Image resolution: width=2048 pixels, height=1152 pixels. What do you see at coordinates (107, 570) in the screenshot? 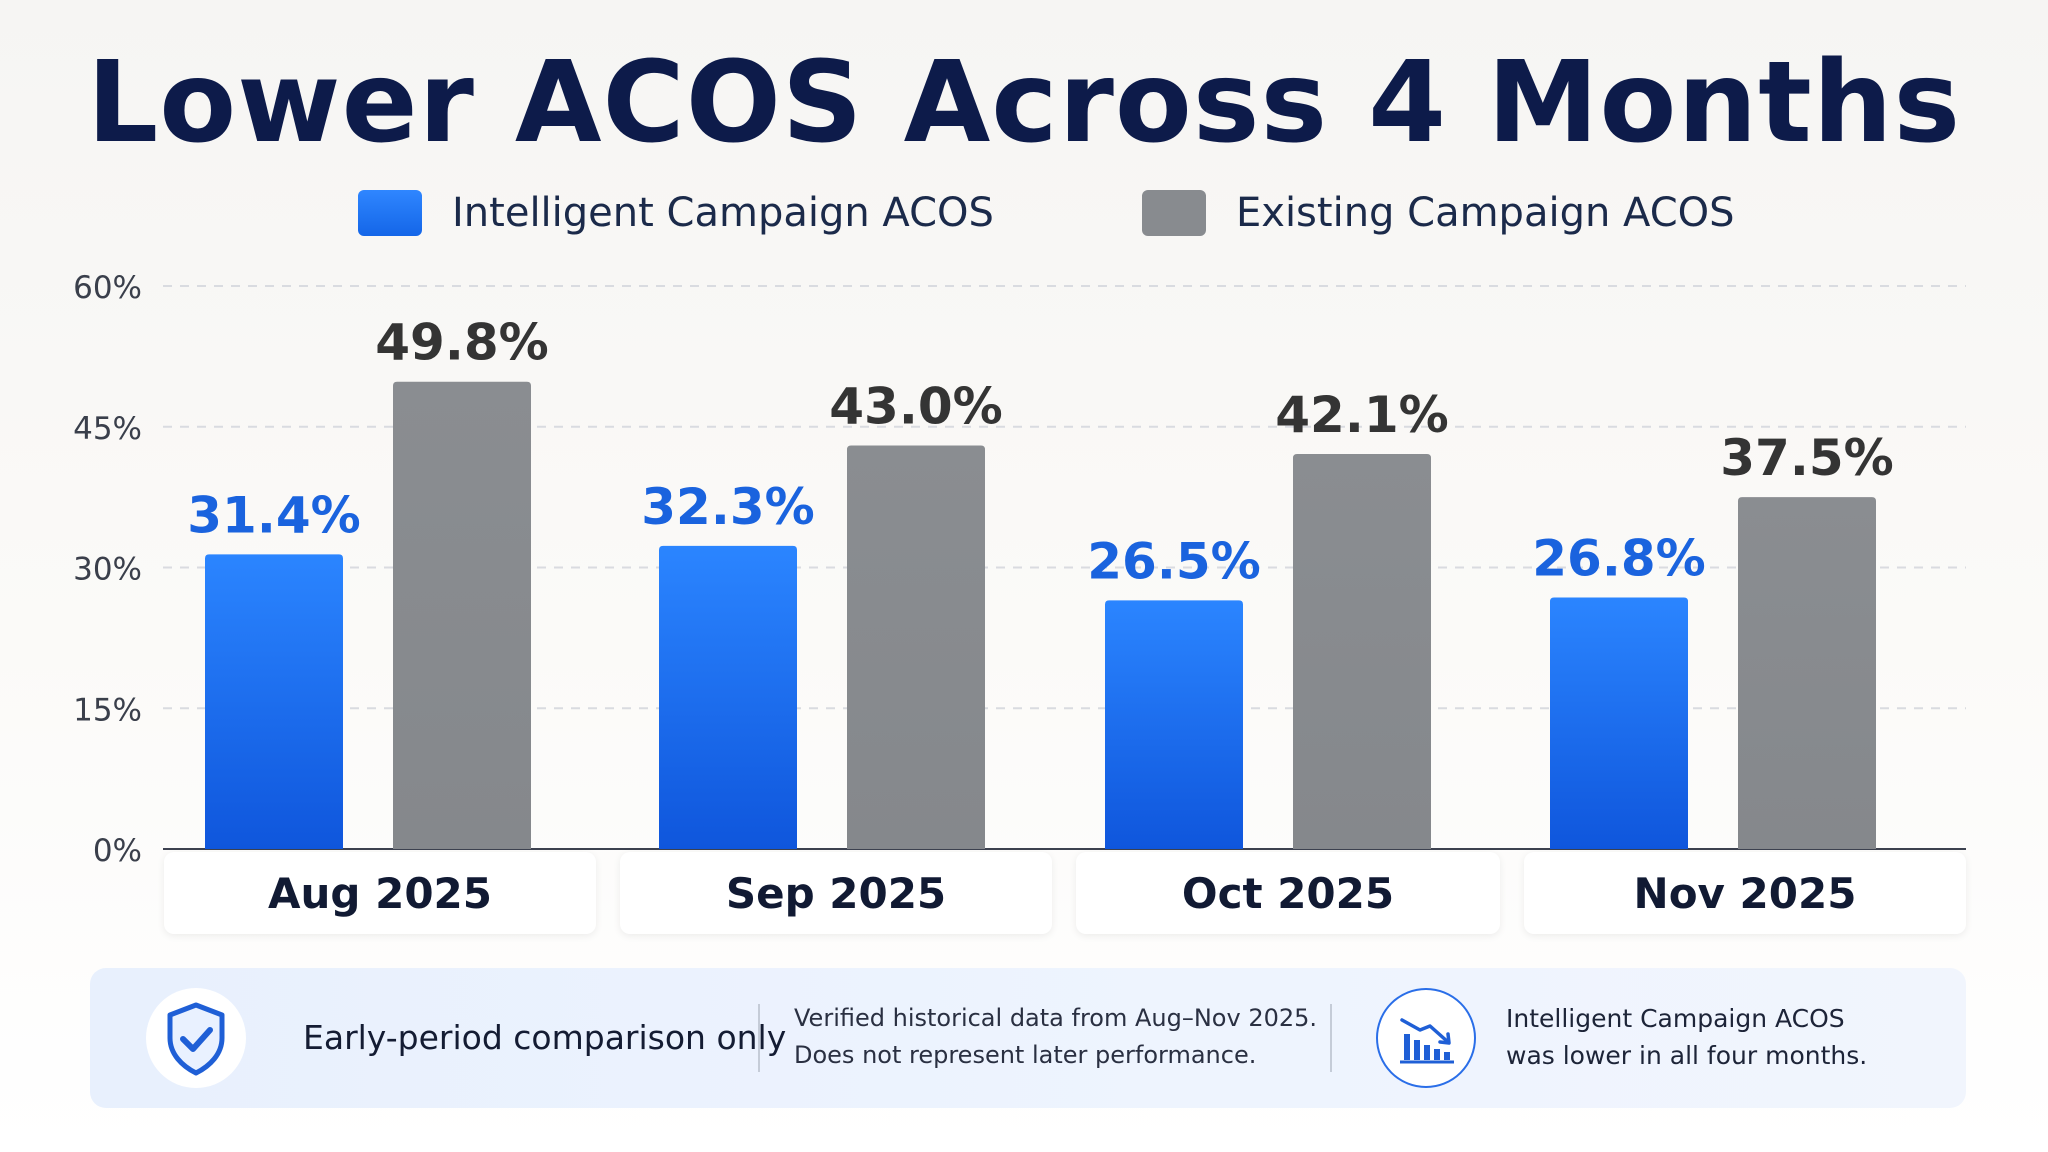
I see `y-tick-label: 30%` at bounding box center [107, 570].